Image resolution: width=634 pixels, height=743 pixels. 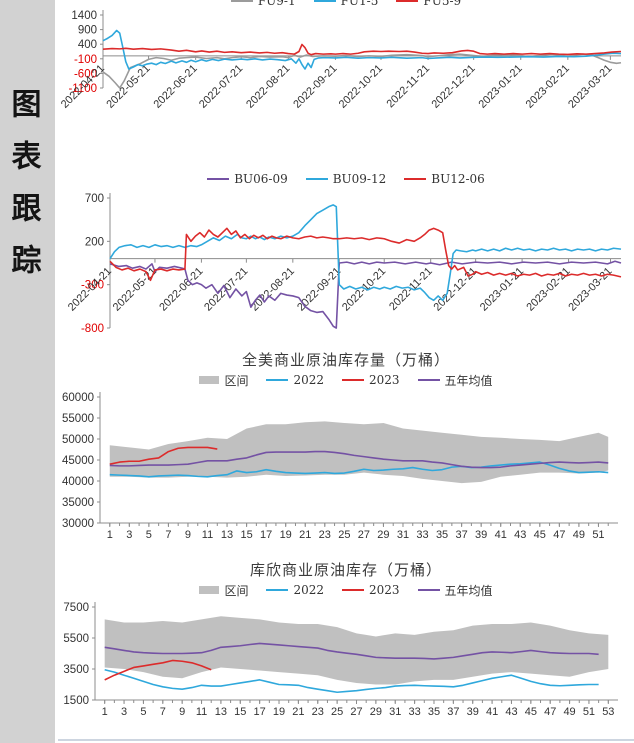 I want to click on svg-text: 9, so click(x=182, y=712).